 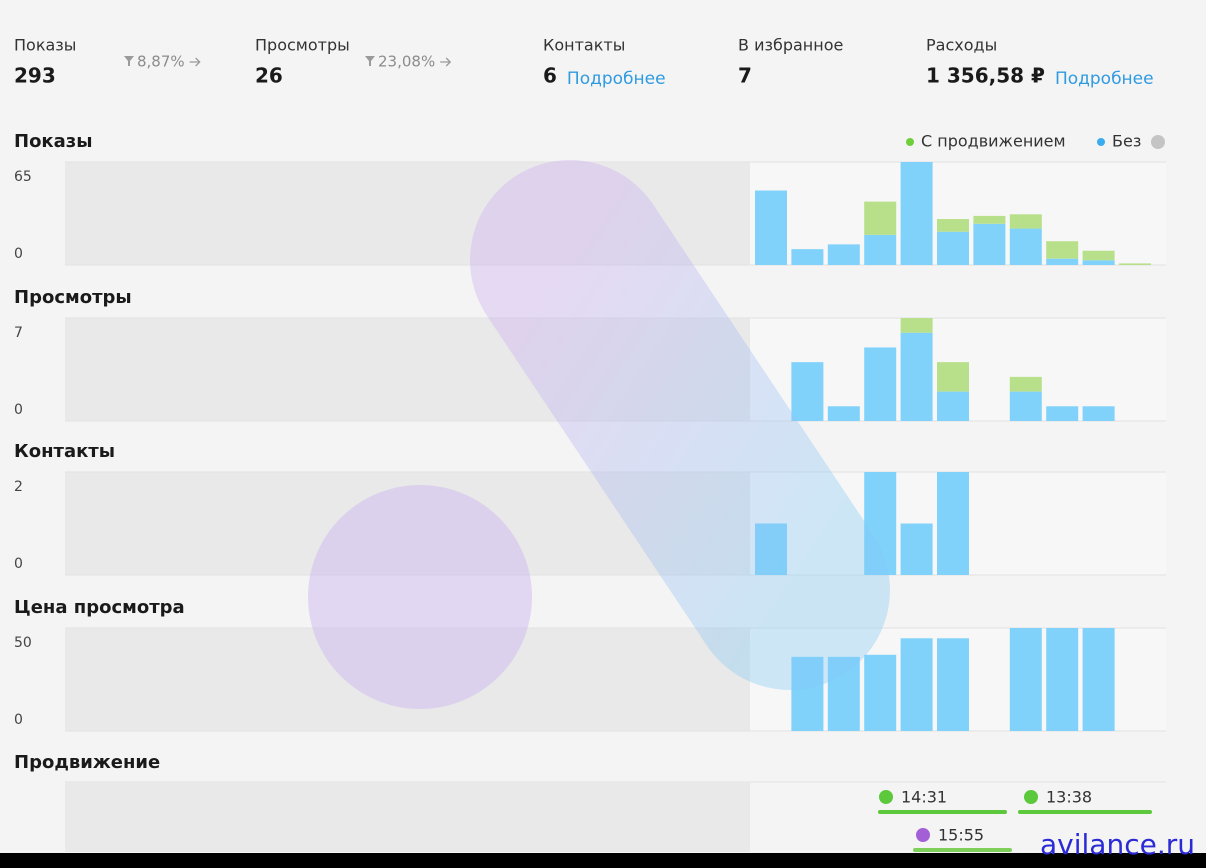 What do you see at coordinates (23, 643) in the screenshot?
I see `y-tick-label: 50` at bounding box center [23, 643].